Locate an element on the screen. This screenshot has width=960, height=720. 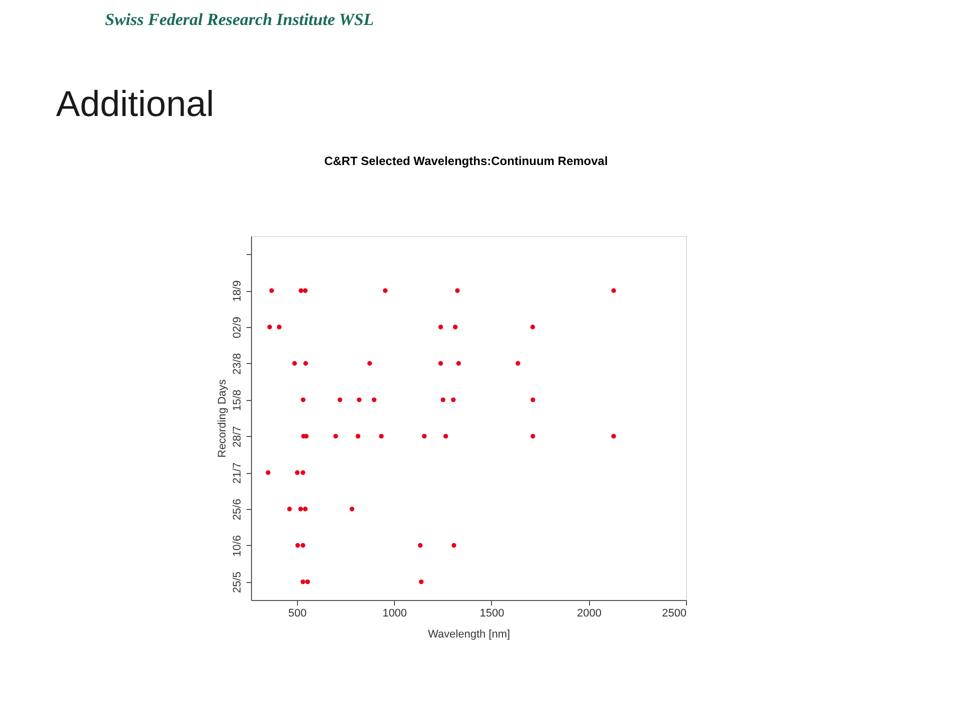
y-tick-label: 23/8 is located at coordinates (238, 364).